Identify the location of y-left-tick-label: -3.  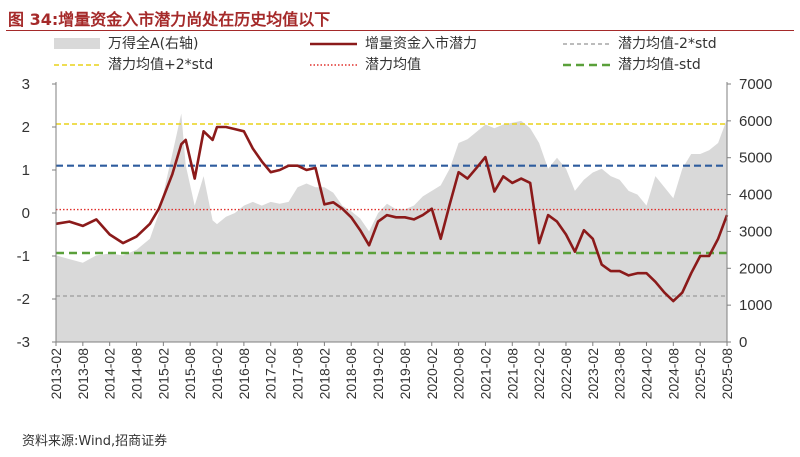
(23, 342).